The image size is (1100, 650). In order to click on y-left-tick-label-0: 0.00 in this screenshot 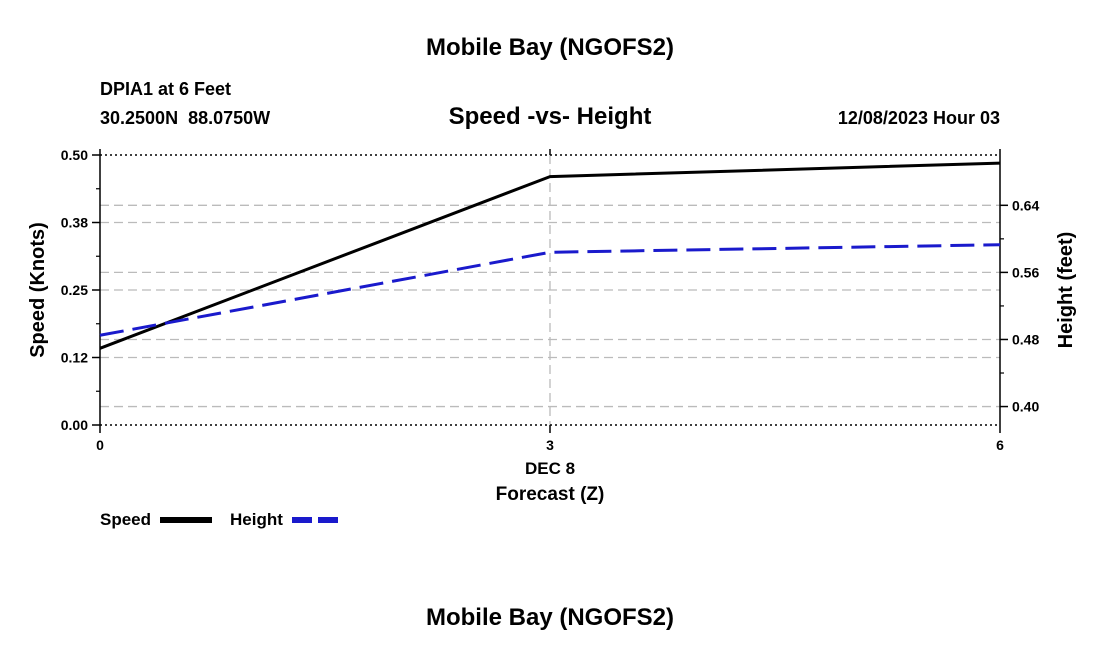, I will do `click(74, 425)`.